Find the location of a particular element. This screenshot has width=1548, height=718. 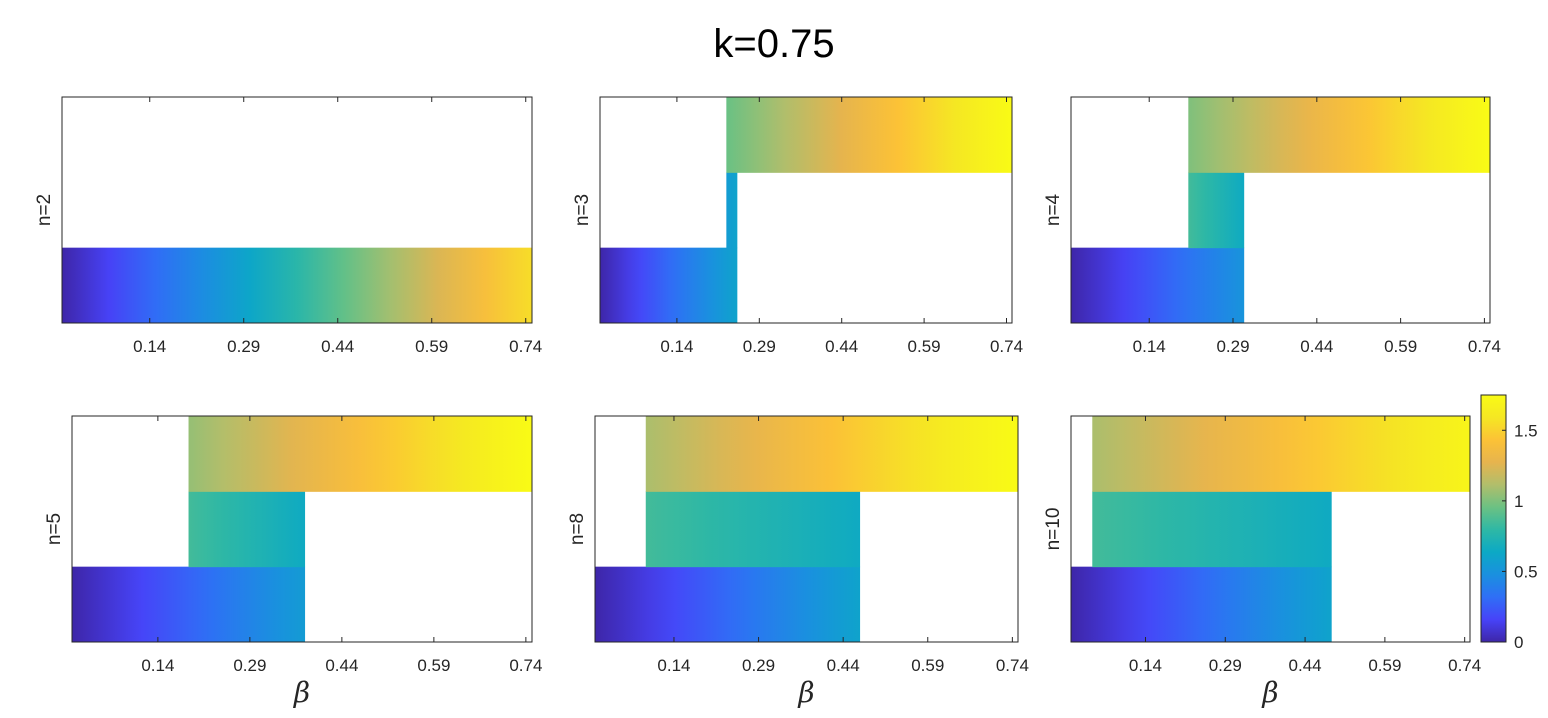

panel-4: 0.14 0.29 0.44 0.59 0.74 n=5 β is located at coordinates (293, 562).